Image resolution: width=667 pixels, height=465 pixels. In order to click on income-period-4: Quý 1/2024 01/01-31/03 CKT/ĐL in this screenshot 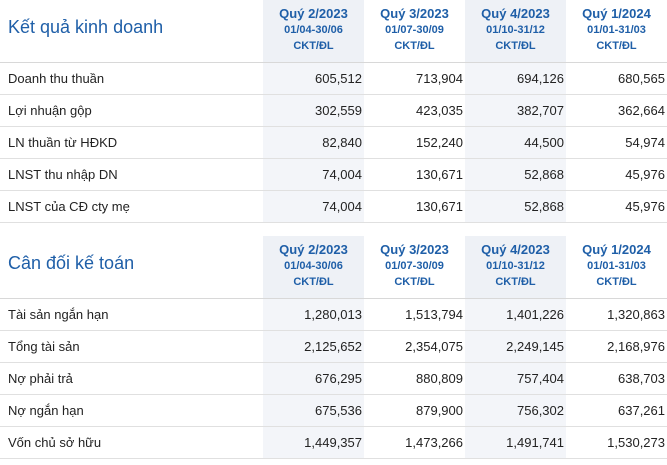, I will do `click(616, 31)`.